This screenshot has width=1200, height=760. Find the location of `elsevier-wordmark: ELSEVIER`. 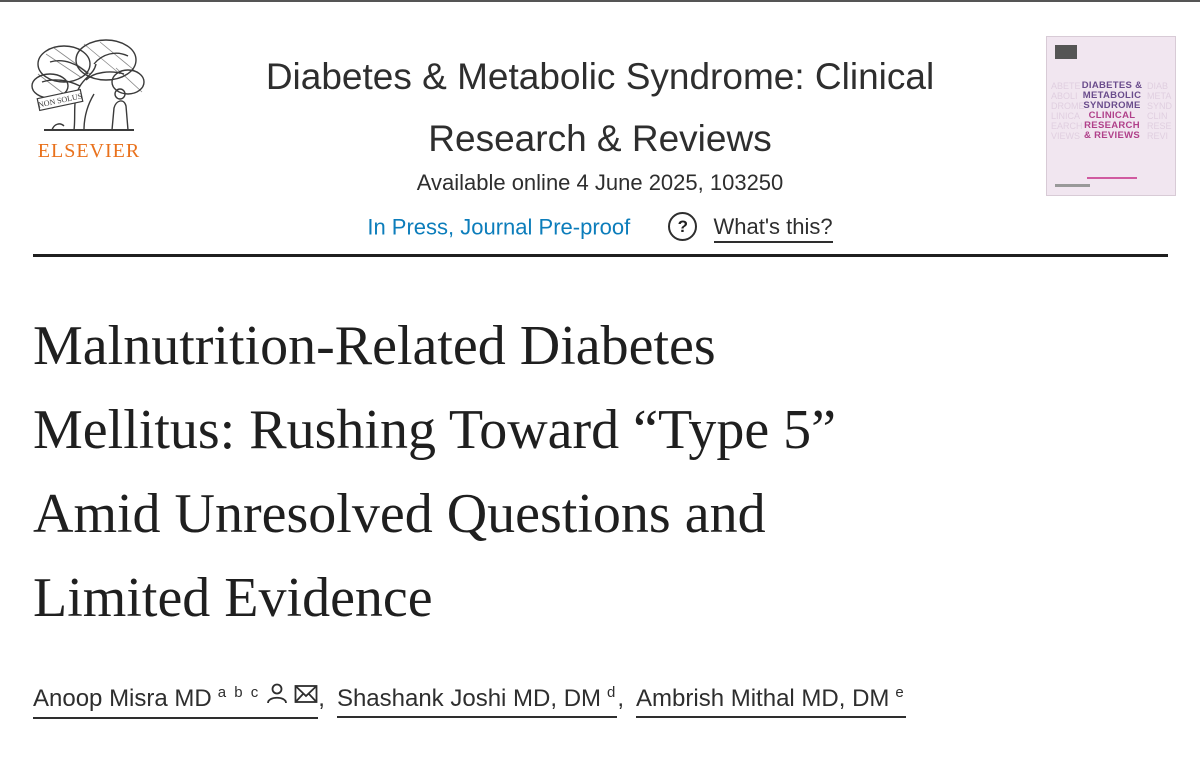

elsevier-wordmark: ELSEVIER is located at coordinates (89, 151).